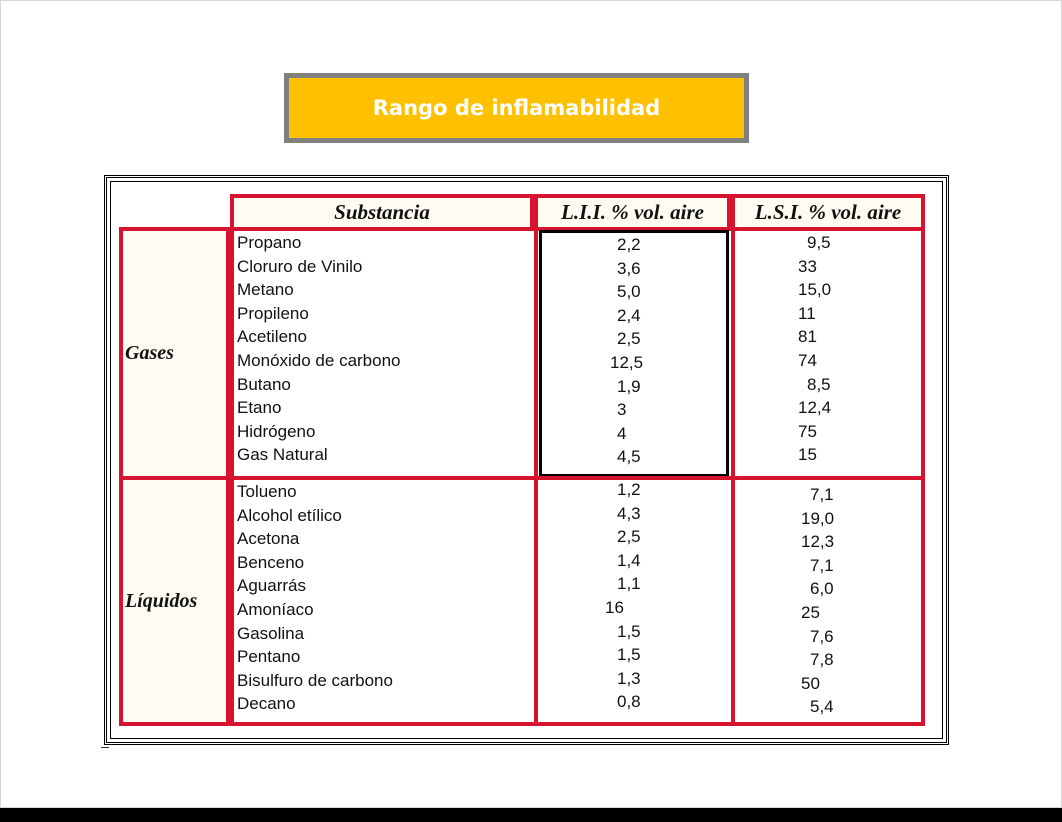 The image size is (1062, 822). What do you see at coordinates (268, 539) in the screenshot?
I see `substance-name: Acetona` at bounding box center [268, 539].